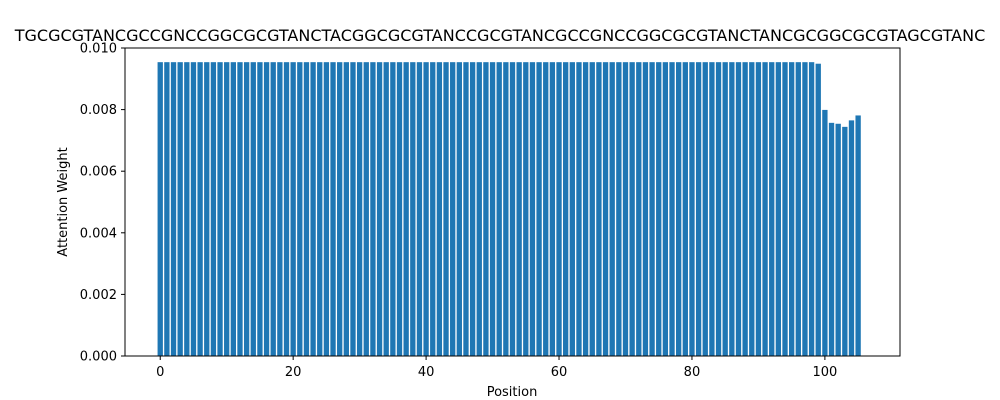 This screenshot has width=1000, height=400. Describe the element at coordinates (559, 372) in the screenshot. I see `x-tick-label: 60` at that location.